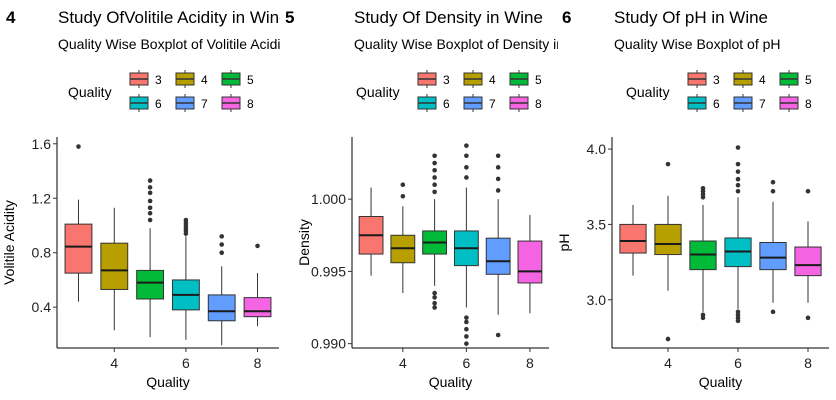 The height and width of the screenshot is (400, 836). What do you see at coordinates (11, 17) in the screenshot?
I see `panel-1-tag: 4` at bounding box center [11, 17].